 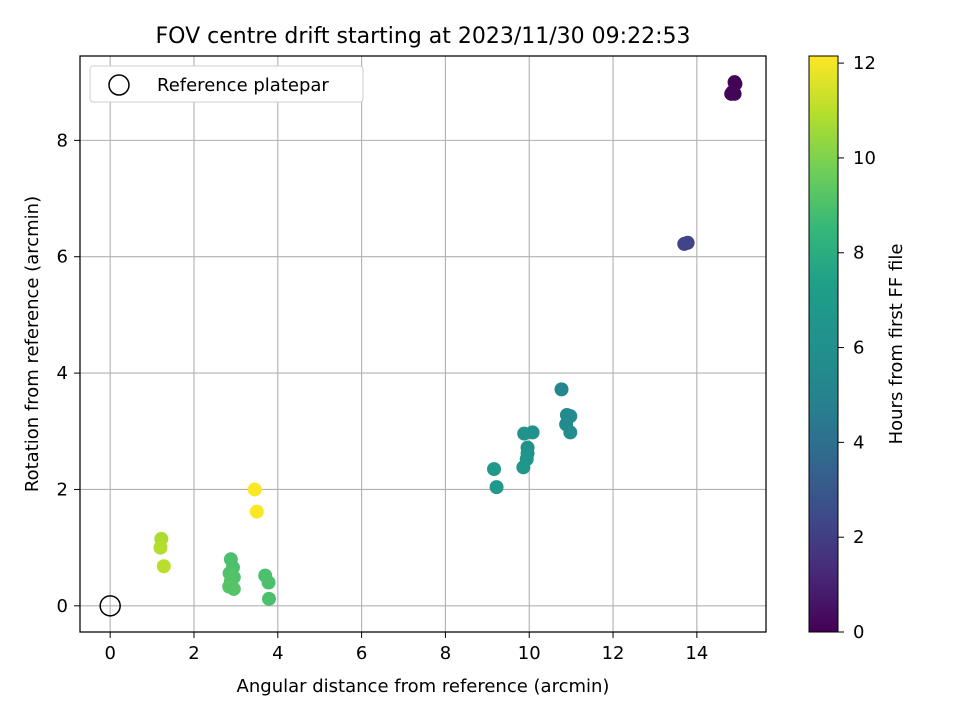 I want to click on legend-box, so click(x=226, y=84).